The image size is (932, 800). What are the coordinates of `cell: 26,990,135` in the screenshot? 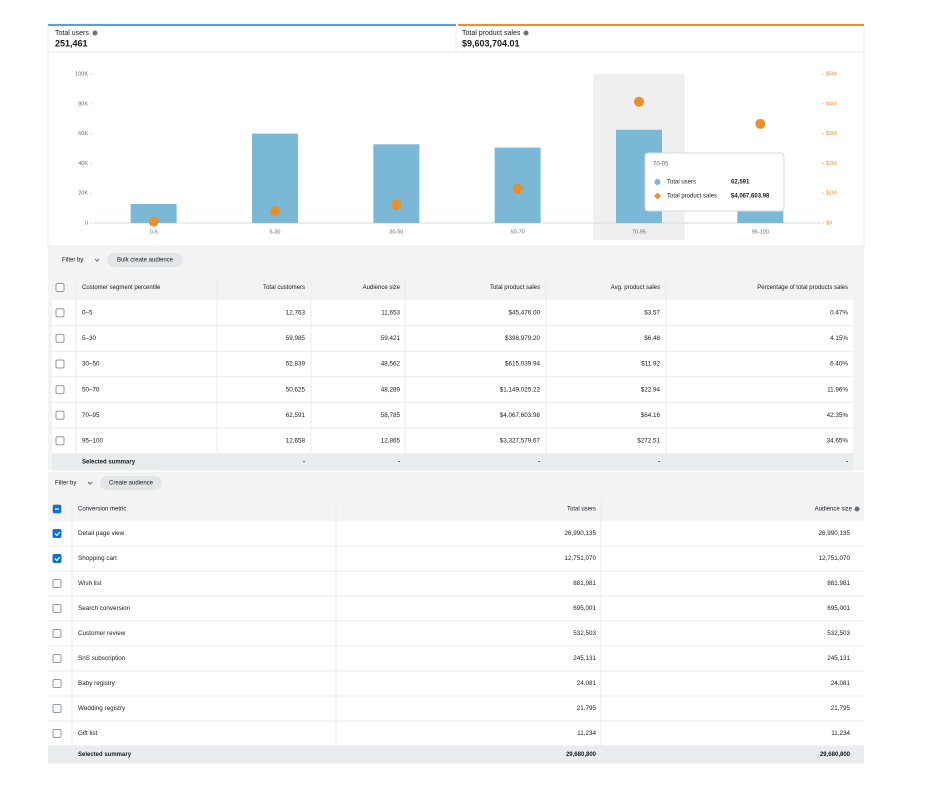 It's located at (580, 533).